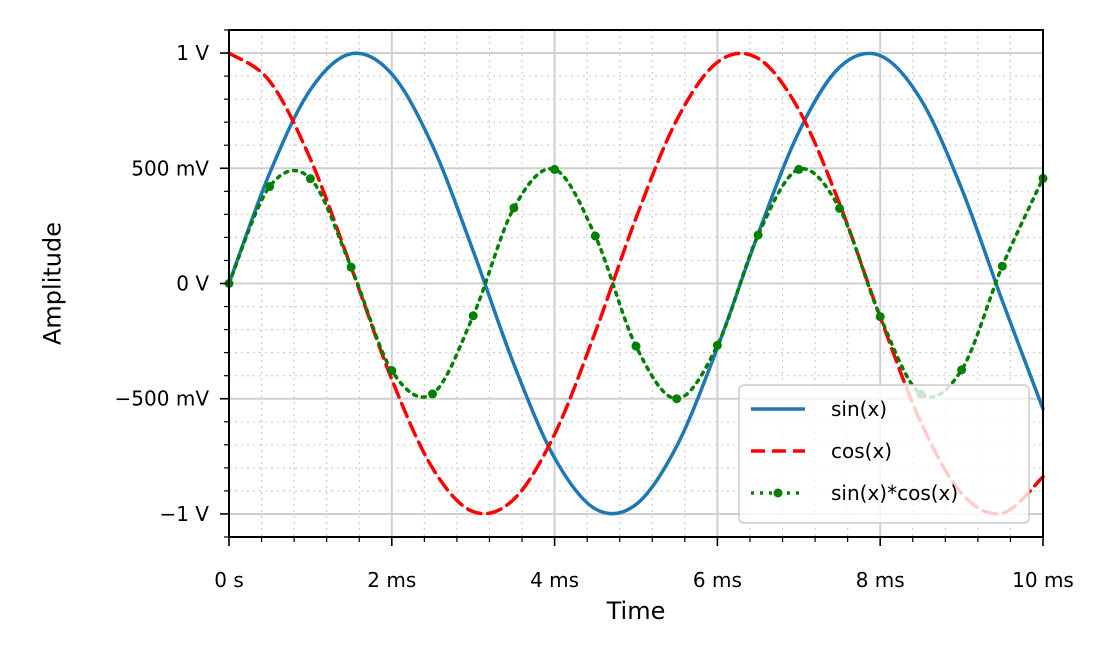 Image resolution: width=1118 pixels, height=658 pixels. What do you see at coordinates (192, 284) in the screenshot?
I see `y-tick-label: 0 V` at bounding box center [192, 284].